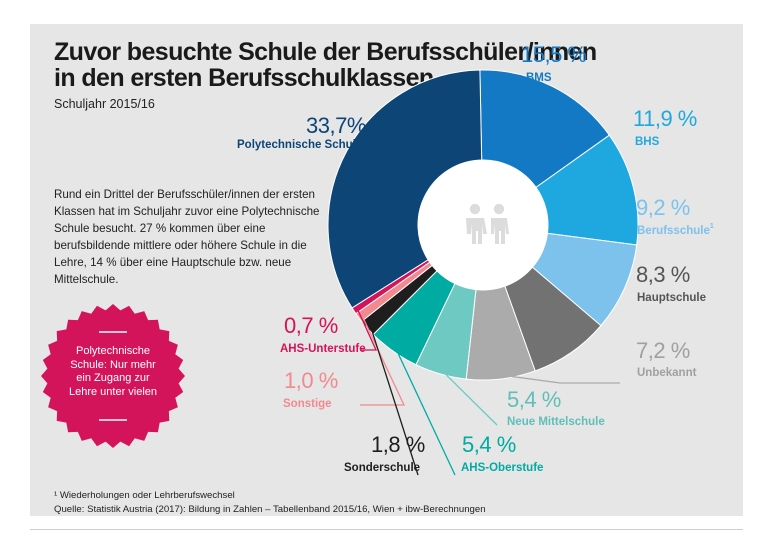  What do you see at coordinates (502, 468) in the screenshot?
I see `slice-label-ahs-oberstufe: AHS-Oberstufe` at bounding box center [502, 468].